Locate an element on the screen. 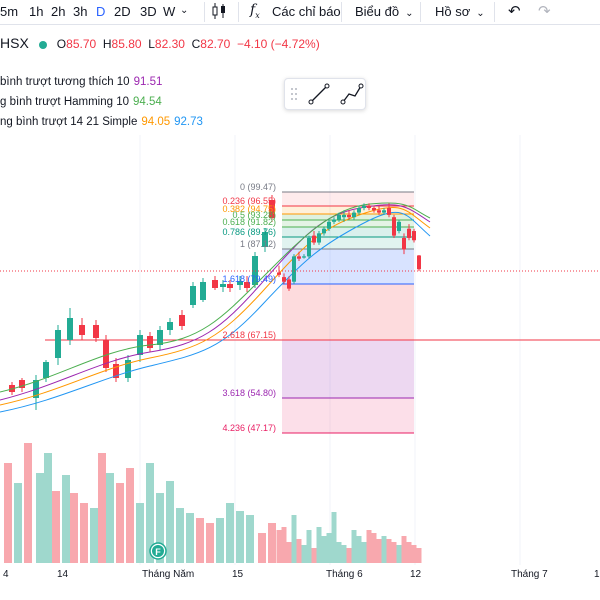 The height and width of the screenshot is (600, 600). candlestick-chart-icon is located at coordinates (219, 12).